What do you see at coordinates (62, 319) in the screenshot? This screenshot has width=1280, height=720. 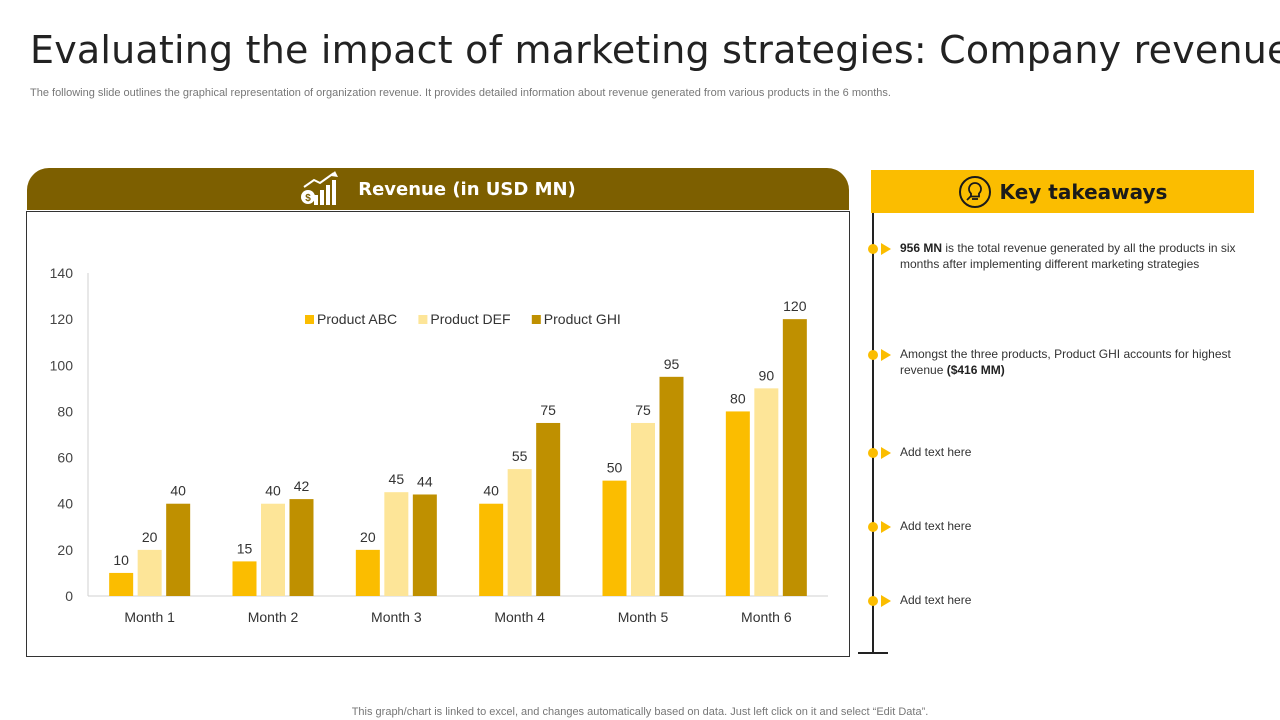 I see `y-tick-label: 120` at bounding box center [62, 319].